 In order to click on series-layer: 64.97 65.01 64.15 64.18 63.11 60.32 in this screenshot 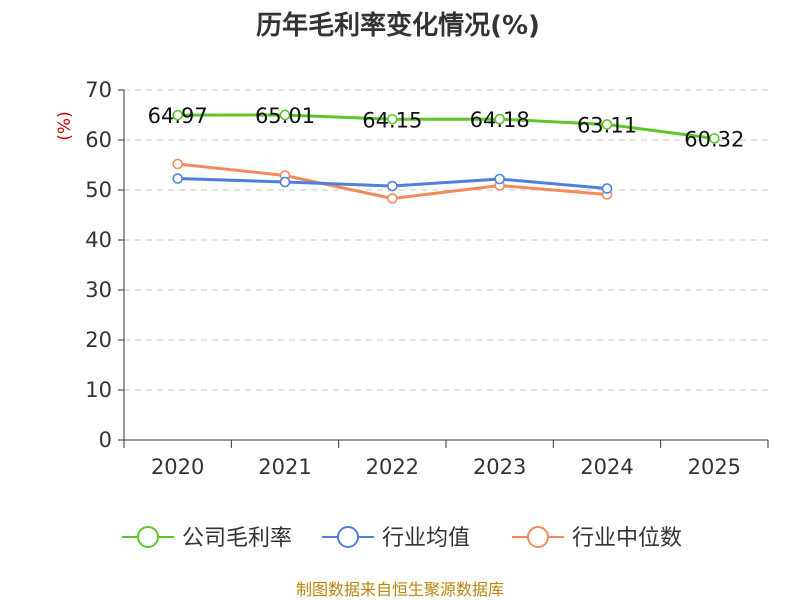, I will do `click(446, 154)`.